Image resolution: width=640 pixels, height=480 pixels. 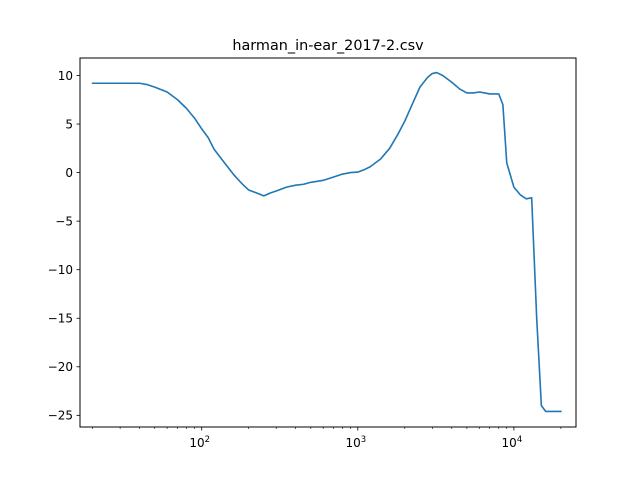 I want to click on chart-title: harman_in-ear_2017-2.csv, so click(x=328, y=46).